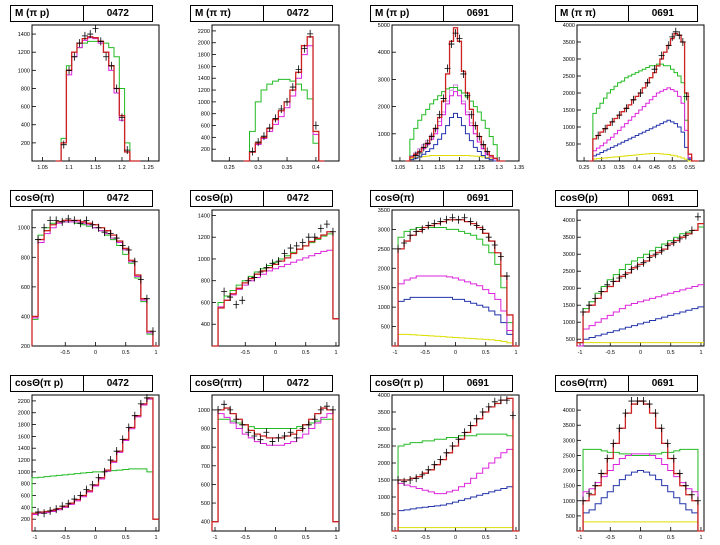 The height and width of the screenshot is (545, 720). Describe the element at coordinates (384, 481) in the screenshot. I see `y-tick-label: 1500` at that location.